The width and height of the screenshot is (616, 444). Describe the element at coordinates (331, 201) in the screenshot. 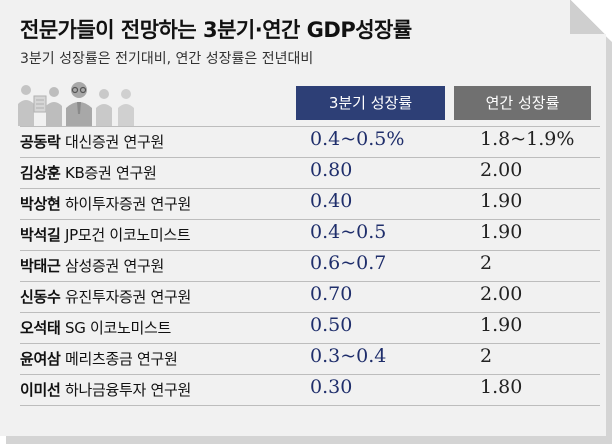

I see `q3-growth-value: 0.40` at that location.